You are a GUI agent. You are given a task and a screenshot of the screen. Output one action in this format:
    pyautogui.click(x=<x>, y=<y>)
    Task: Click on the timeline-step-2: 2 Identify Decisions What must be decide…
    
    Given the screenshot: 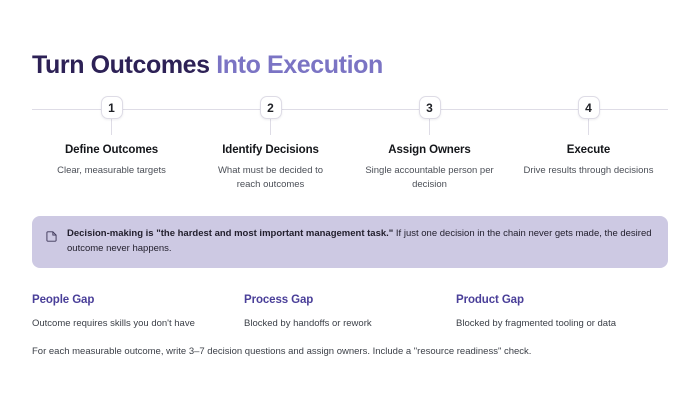 What is the action you would take?
    pyautogui.click(x=270, y=143)
    